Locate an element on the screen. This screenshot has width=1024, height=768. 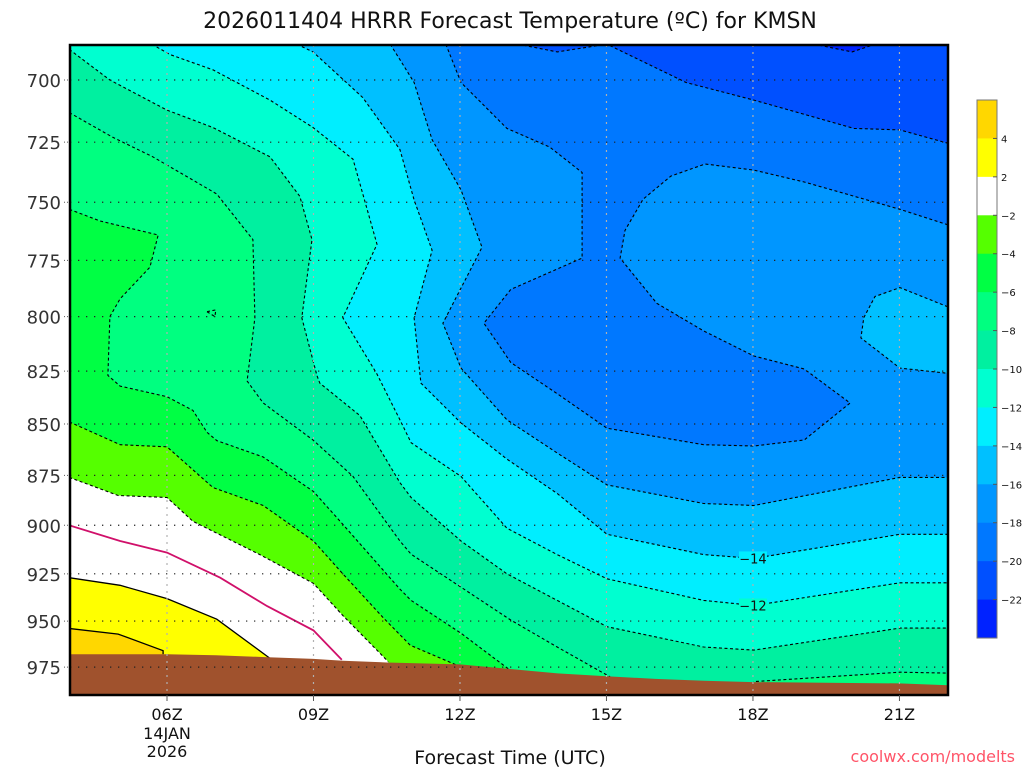
ground-layer is located at coordinates (509, 674).